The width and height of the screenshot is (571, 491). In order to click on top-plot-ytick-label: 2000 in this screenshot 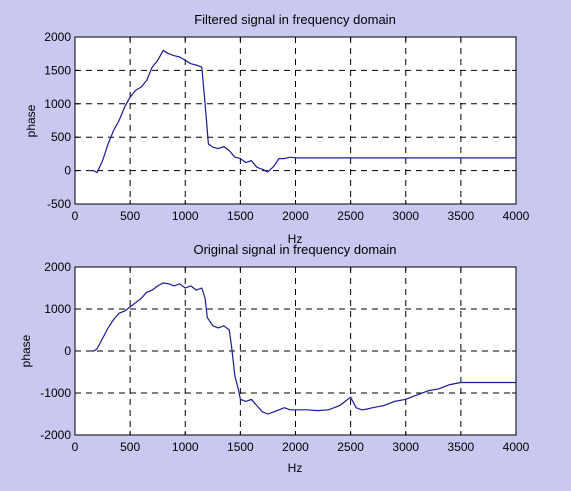, I will do `click(57, 37)`.